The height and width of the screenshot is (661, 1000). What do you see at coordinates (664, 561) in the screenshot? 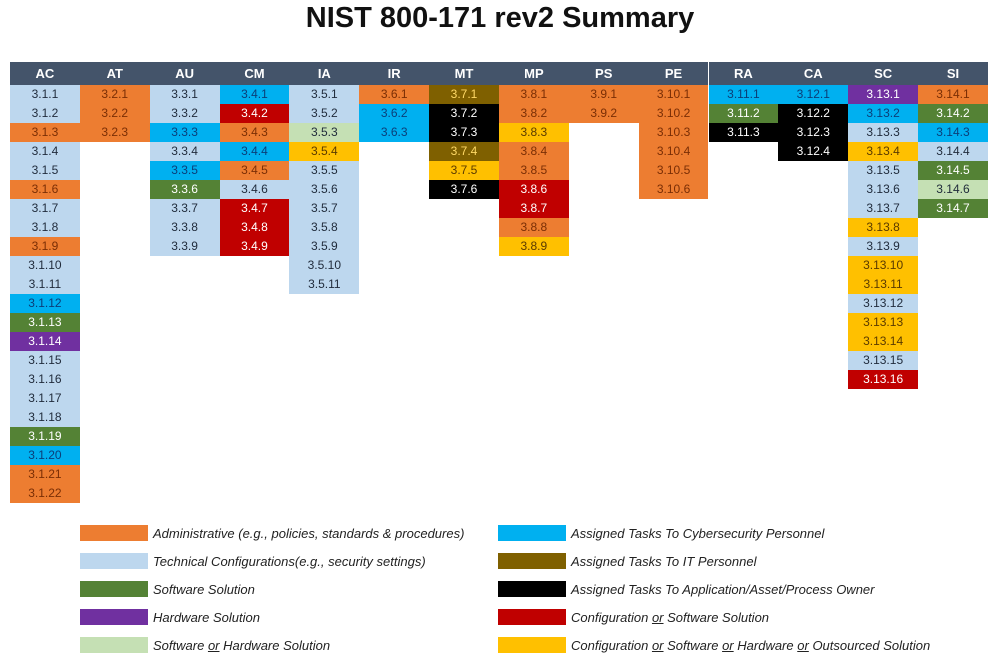
I see `legend-label: Assigned Tasks To IT Personnel` at bounding box center [664, 561].